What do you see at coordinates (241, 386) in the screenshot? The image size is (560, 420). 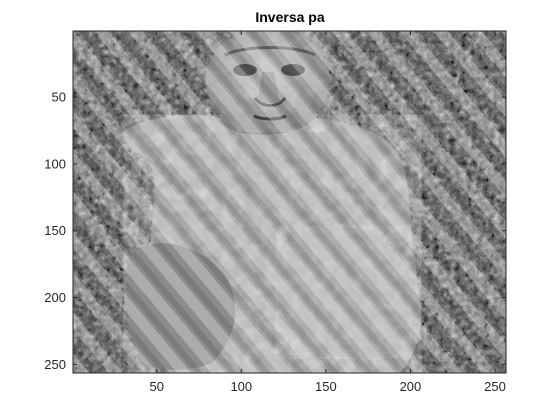 I see `x-tick-label: 100` at bounding box center [241, 386].